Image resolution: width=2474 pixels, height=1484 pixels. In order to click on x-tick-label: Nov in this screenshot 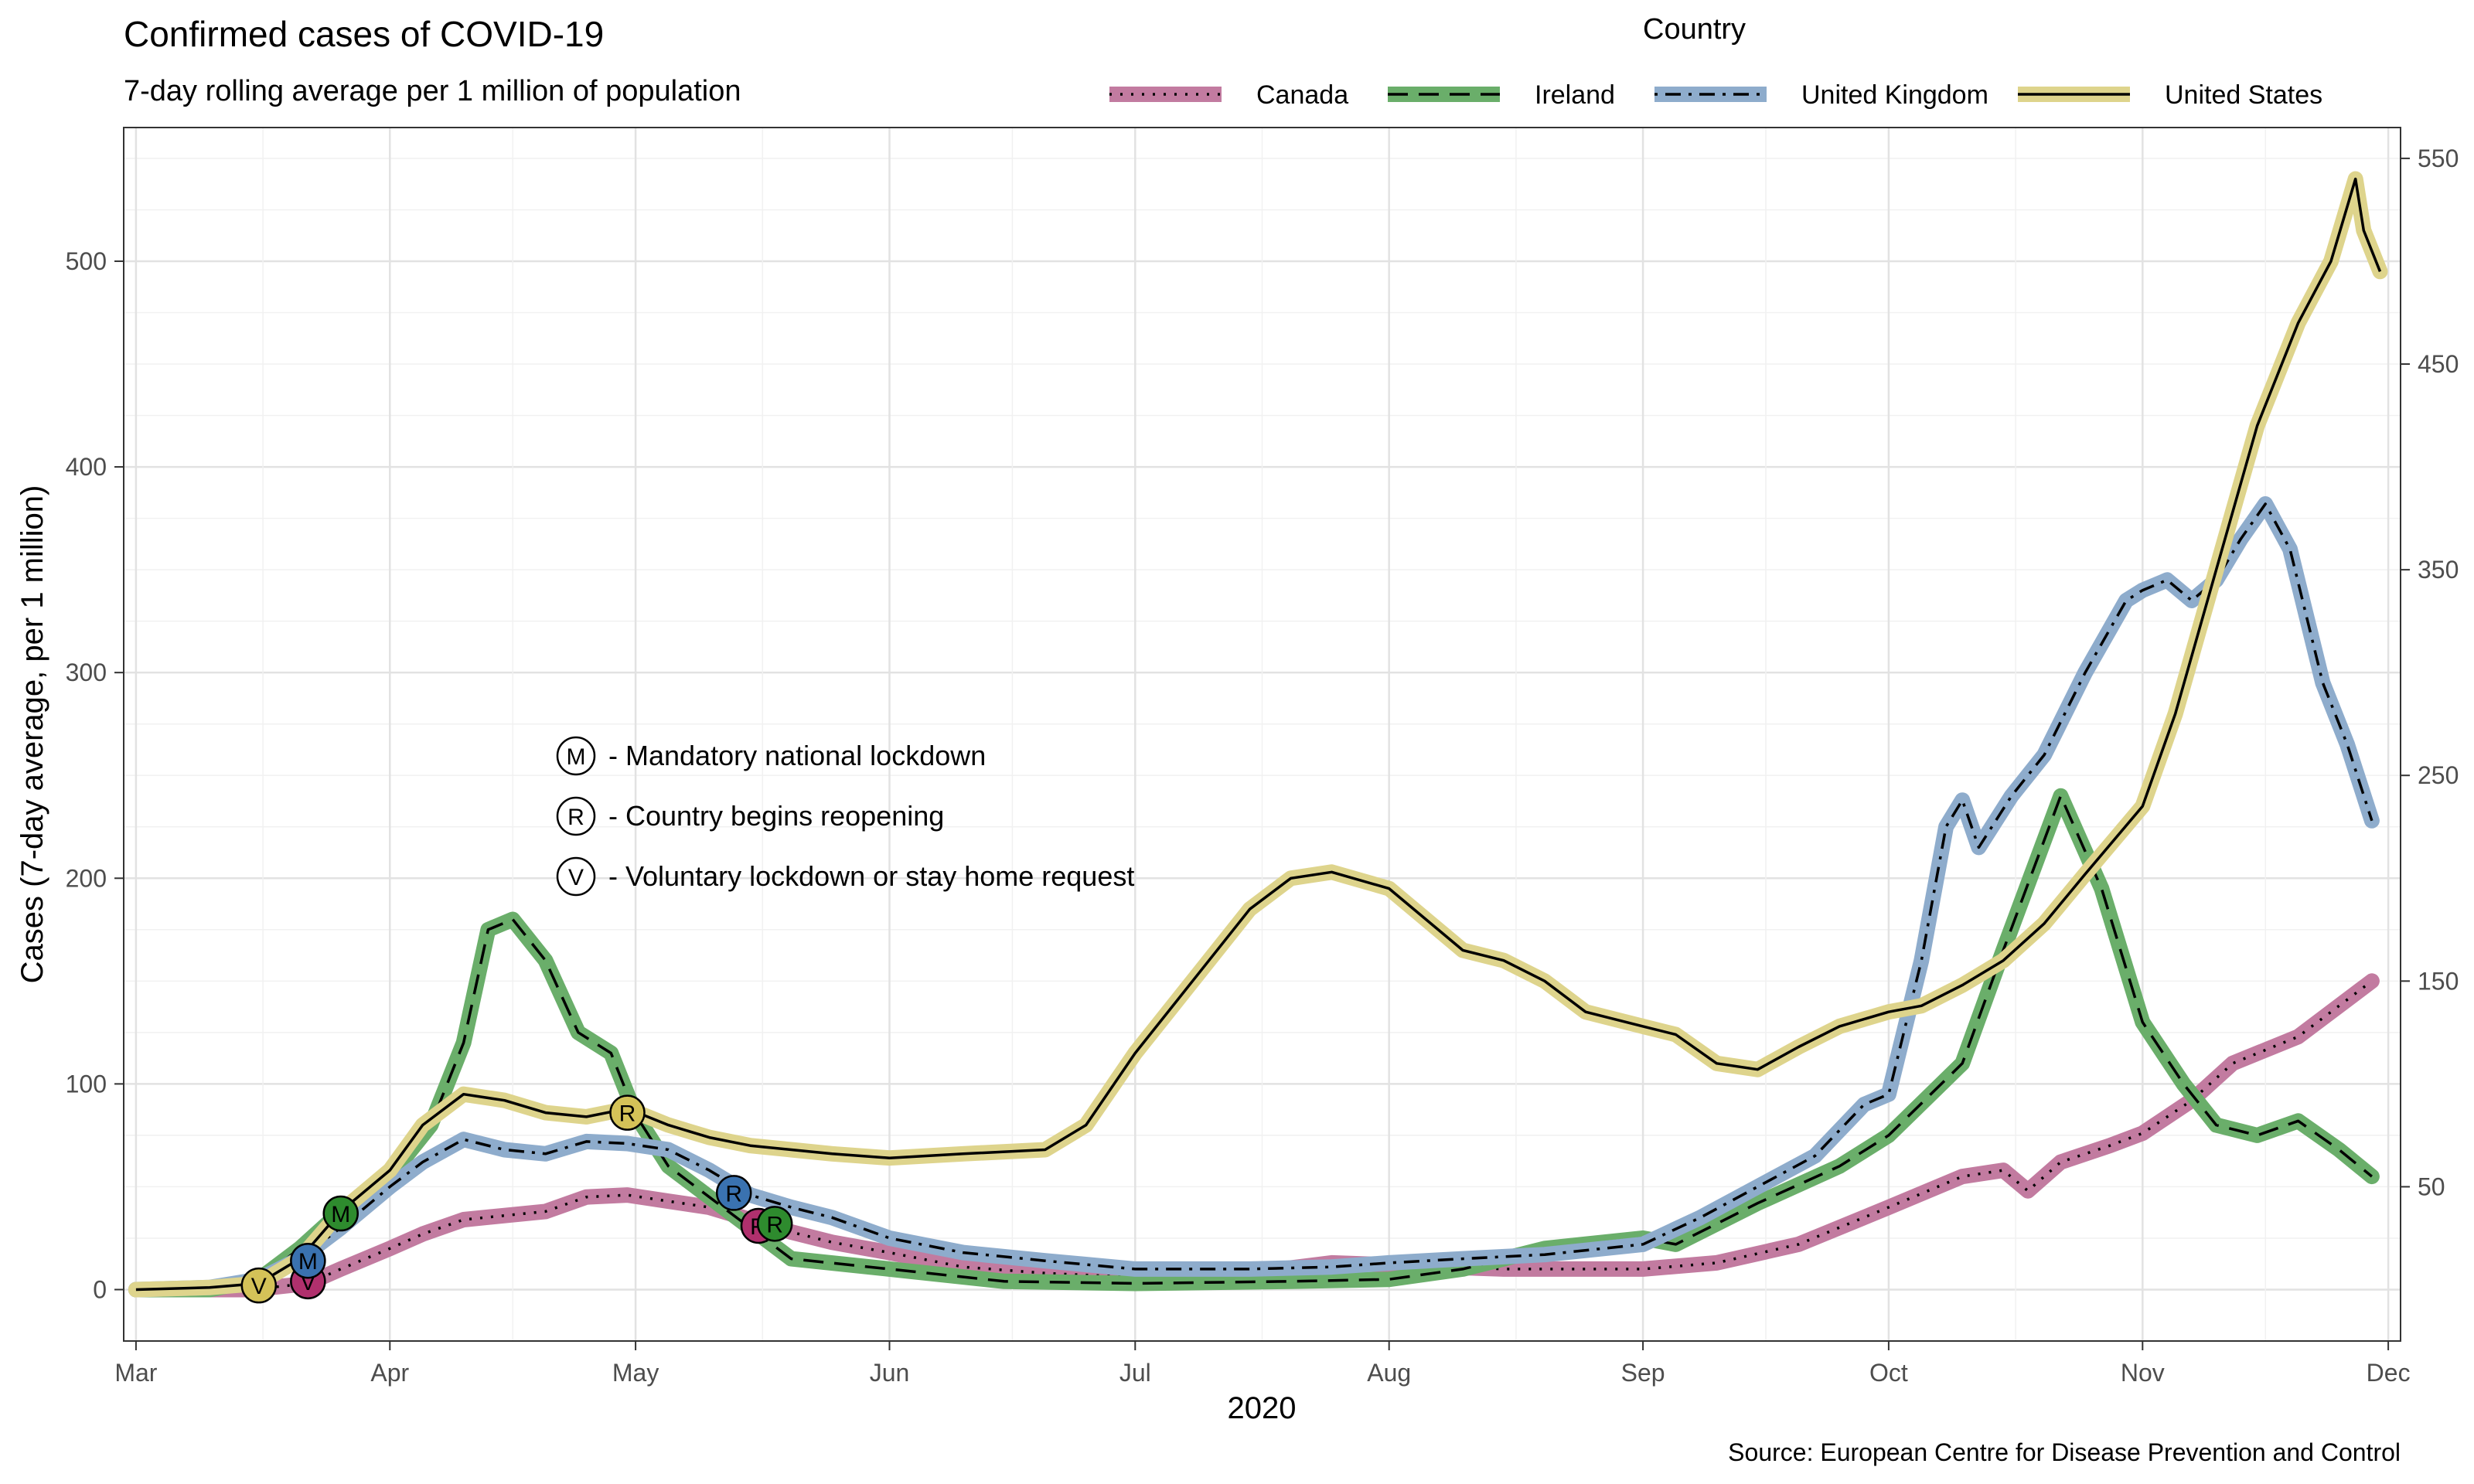, I will do `click(2143, 1373)`.